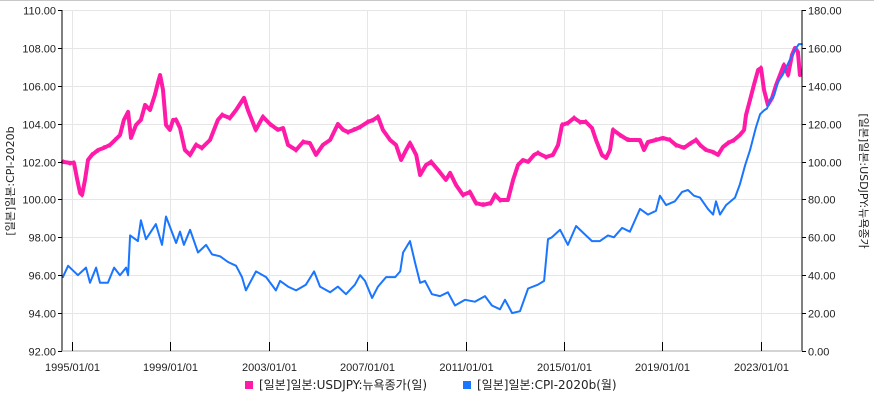 The image size is (874, 403). I want to click on right-tick-label: 120.00, so click(825, 126).